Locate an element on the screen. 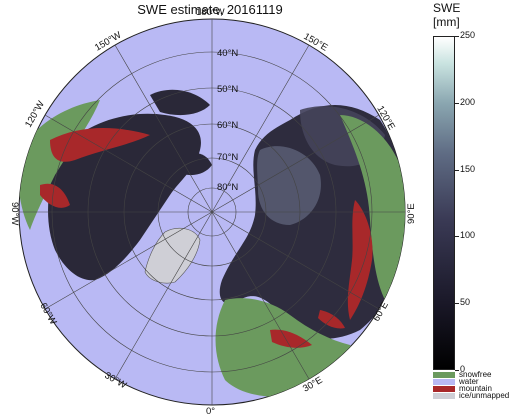  eurasia-light-snow is located at coordinates (289, 185).